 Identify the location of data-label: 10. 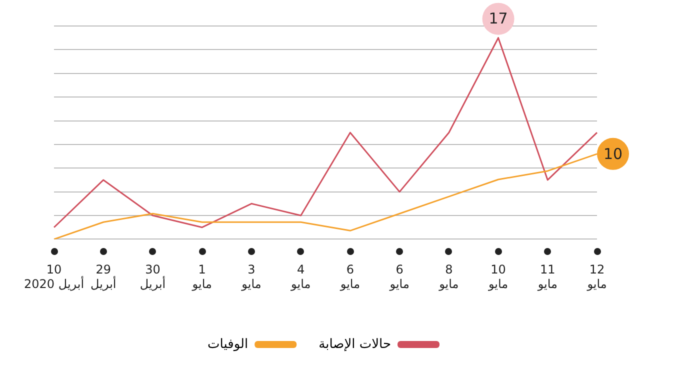
(613, 153).